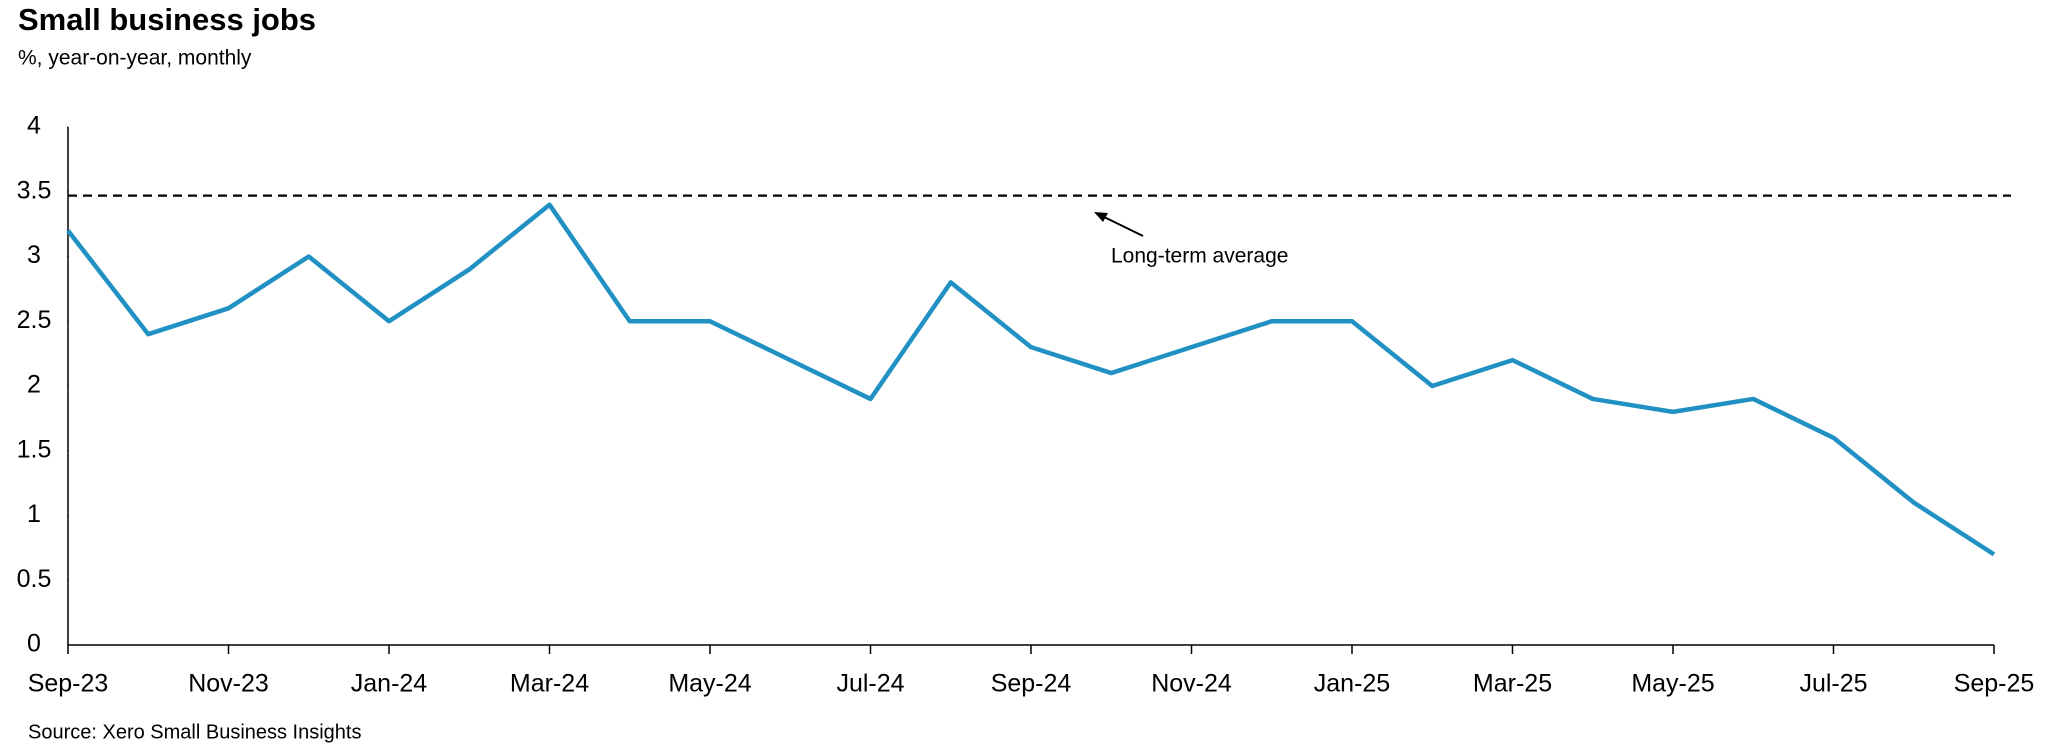 This screenshot has height=756, width=2048. What do you see at coordinates (34, 449) in the screenshot?
I see `y-tick-label: 1.5` at bounding box center [34, 449].